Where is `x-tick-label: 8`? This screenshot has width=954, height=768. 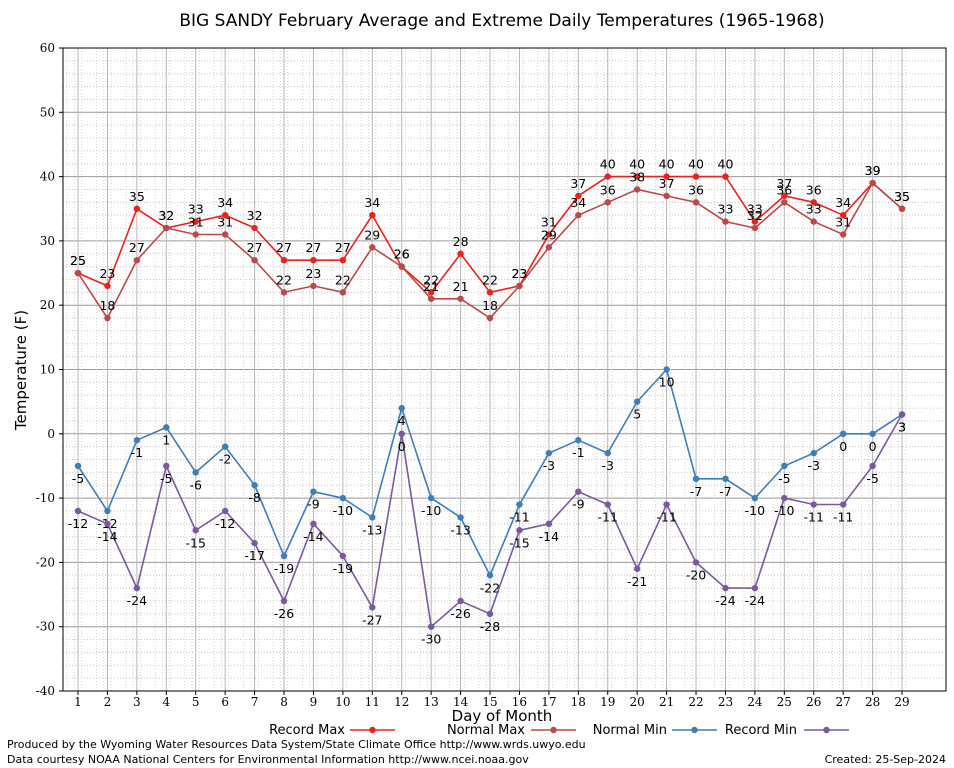 x-tick-label: 8 is located at coordinates (284, 702).